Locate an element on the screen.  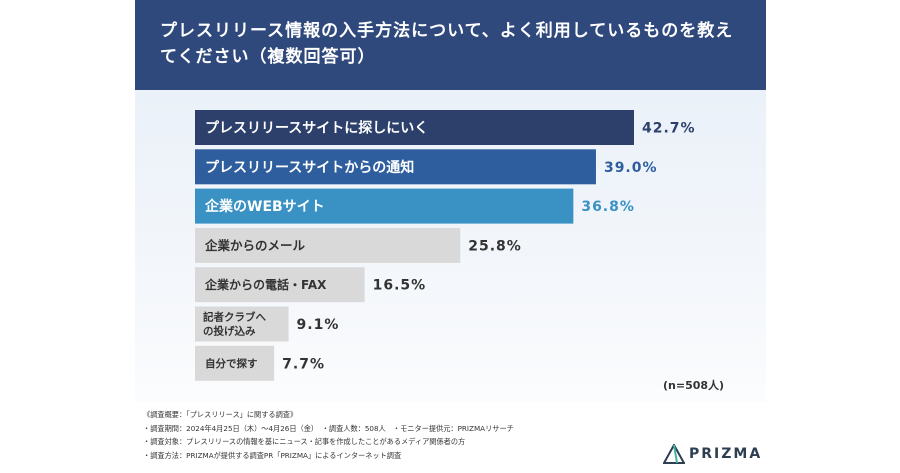
prizma-logo-icon is located at coordinates (674, 454).